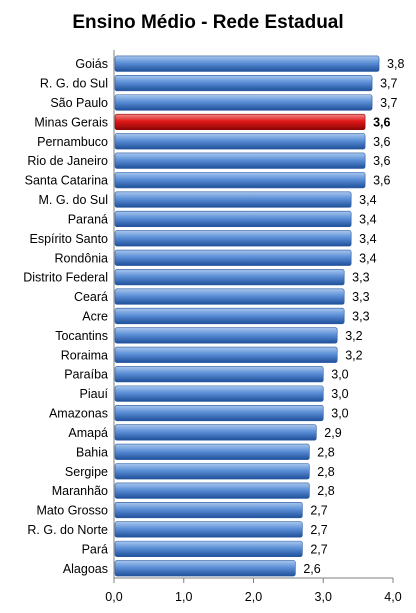 The image size is (416, 613). What do you see at coordinates (72, 511) in the screenshot?
I see `category-label: Mato Grosso` at bounding box center [72, 511].